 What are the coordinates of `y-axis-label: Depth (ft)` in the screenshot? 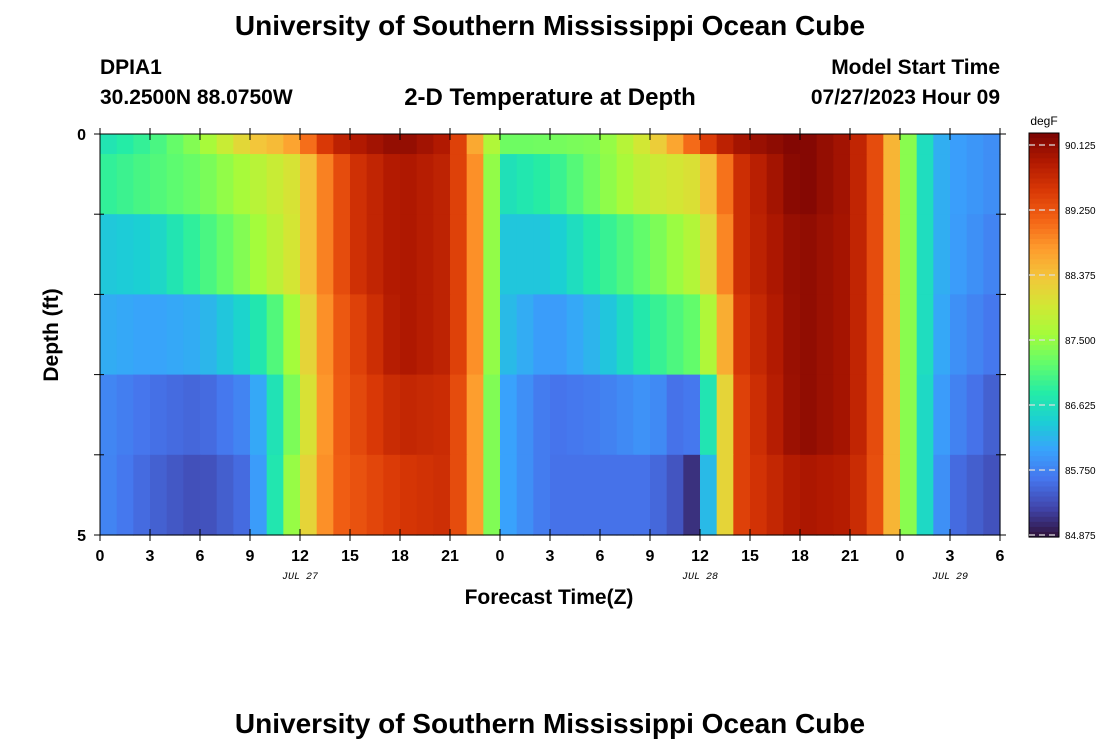 It's located at (51, 334).